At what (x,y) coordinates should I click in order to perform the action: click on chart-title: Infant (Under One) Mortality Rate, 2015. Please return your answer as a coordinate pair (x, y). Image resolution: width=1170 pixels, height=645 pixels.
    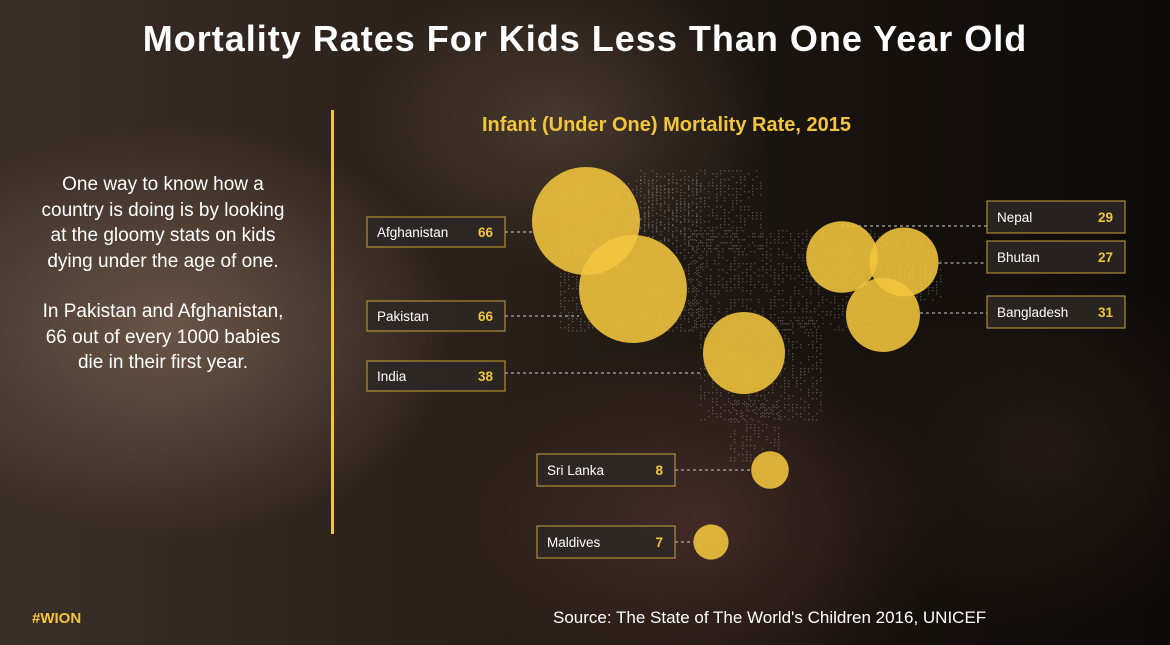
    Looking at the image, I should click on (666, 125).